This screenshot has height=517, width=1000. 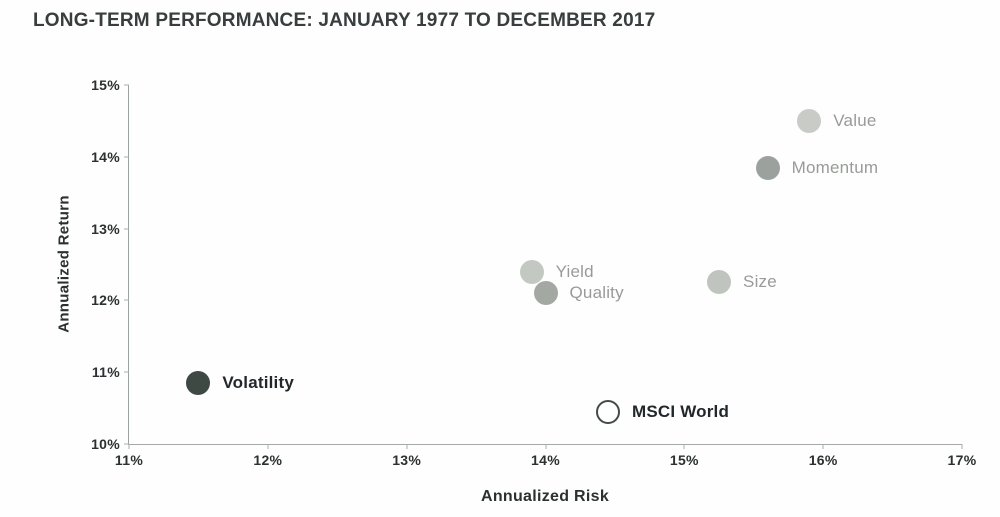 I want to click on point-label: Yield, so click(x=574, y=271).